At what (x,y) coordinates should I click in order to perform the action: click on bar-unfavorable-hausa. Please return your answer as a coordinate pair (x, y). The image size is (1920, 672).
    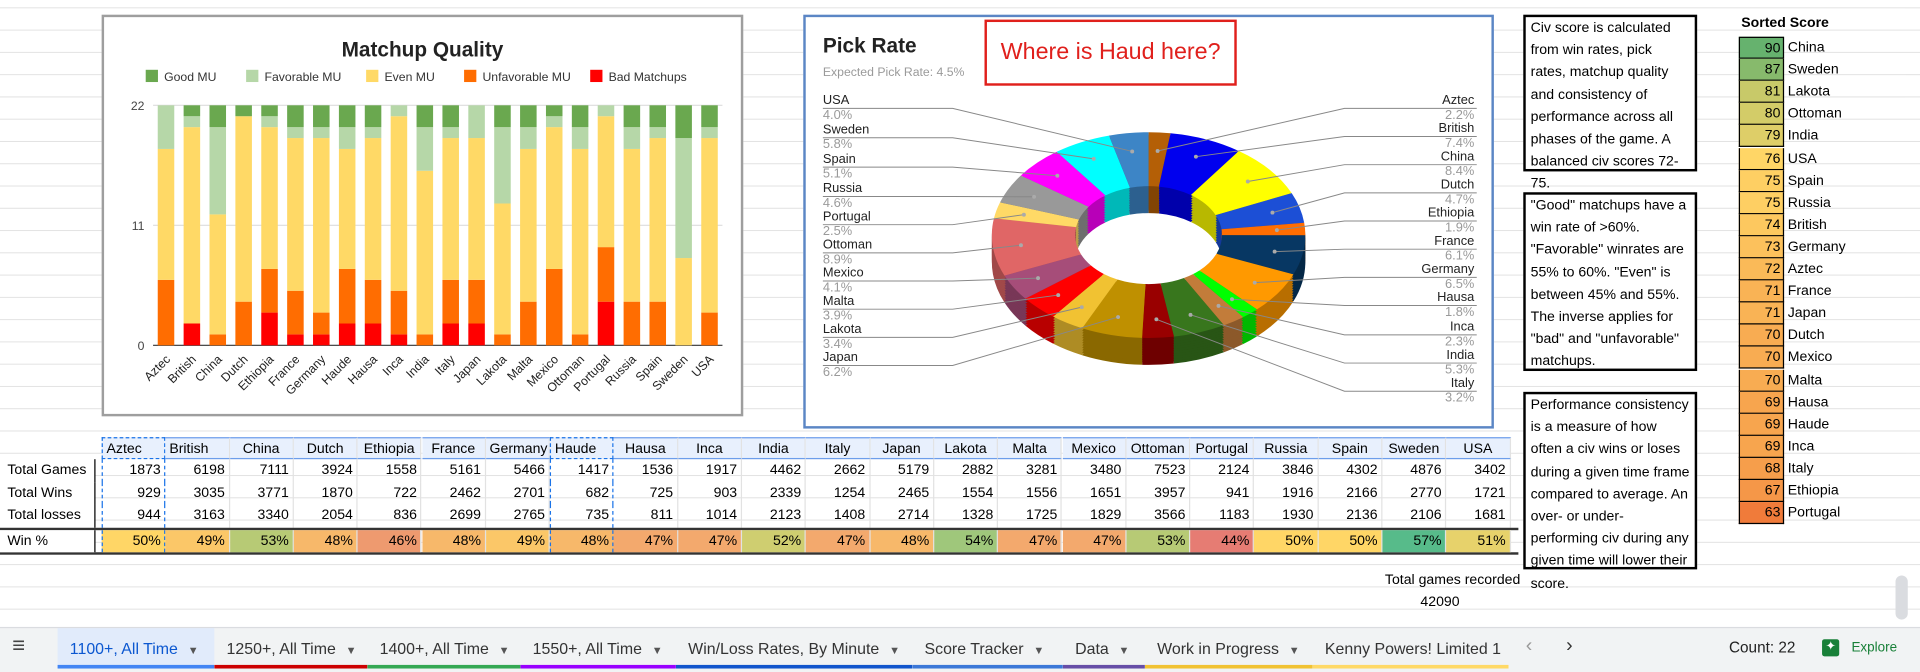
    Looking at the image, I should click on (373, 302).